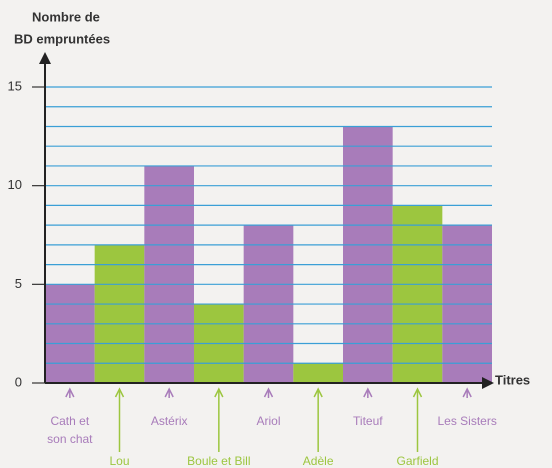 This screenshot has width=552, height=468. Describe the element at coordinates (70, 430) in the screenshot. I see `x-tick-label: Cath et son chat` at that location.